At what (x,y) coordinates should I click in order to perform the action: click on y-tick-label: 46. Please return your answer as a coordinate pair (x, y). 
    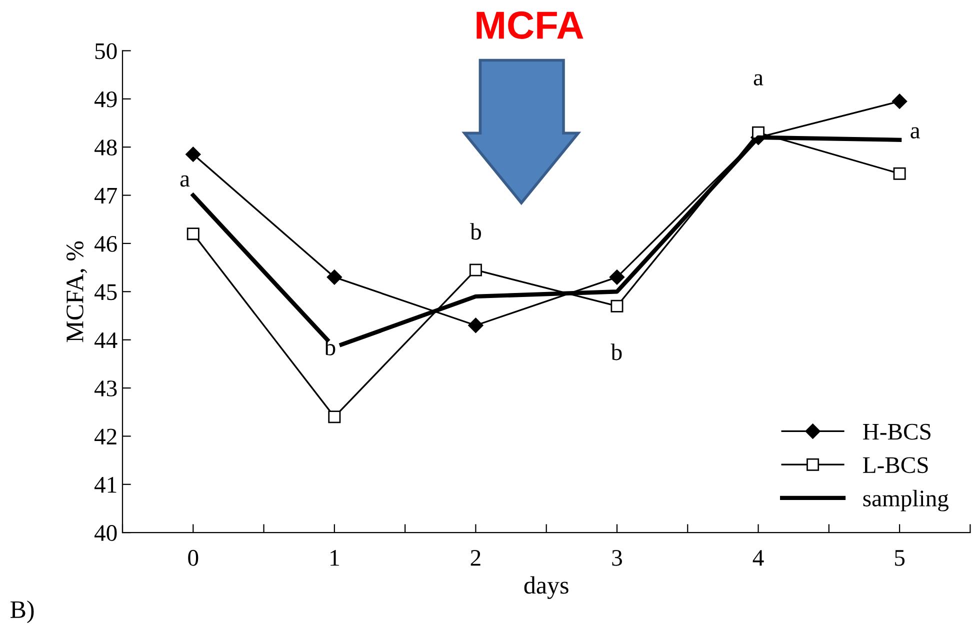
    Looking at the image, I should click on (105, 244).